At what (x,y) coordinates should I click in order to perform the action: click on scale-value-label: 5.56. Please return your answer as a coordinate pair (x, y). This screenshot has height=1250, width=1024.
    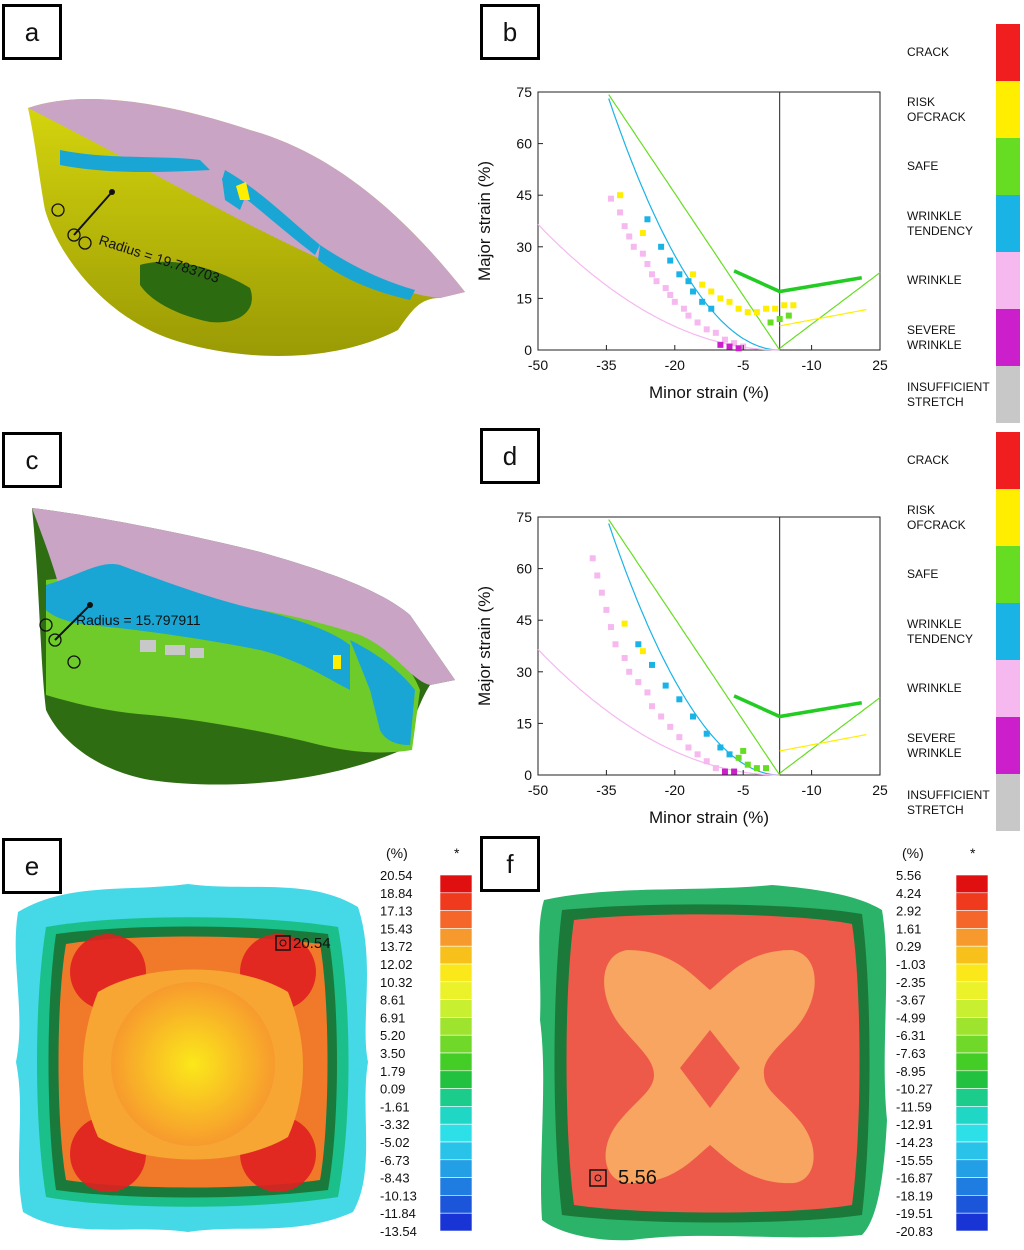
    Looking at the image, I should click on (908, 875).